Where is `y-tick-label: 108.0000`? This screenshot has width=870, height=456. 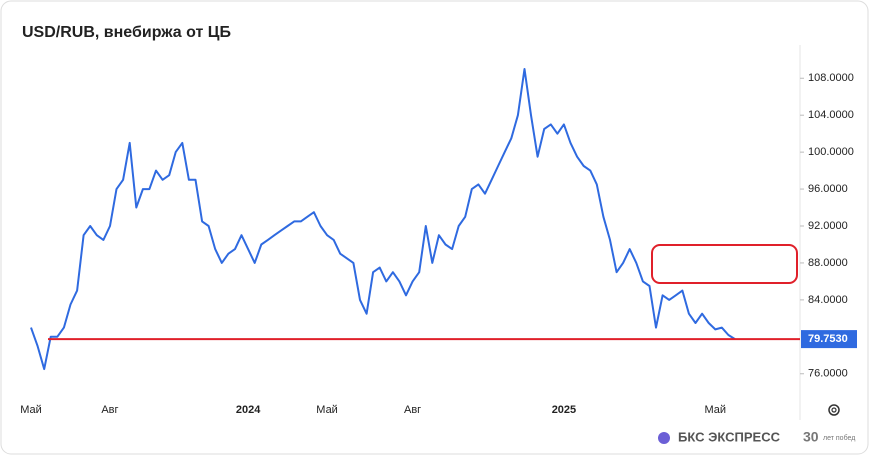
y-tick-label: 108.0000 is located at coordinates (831, 78).